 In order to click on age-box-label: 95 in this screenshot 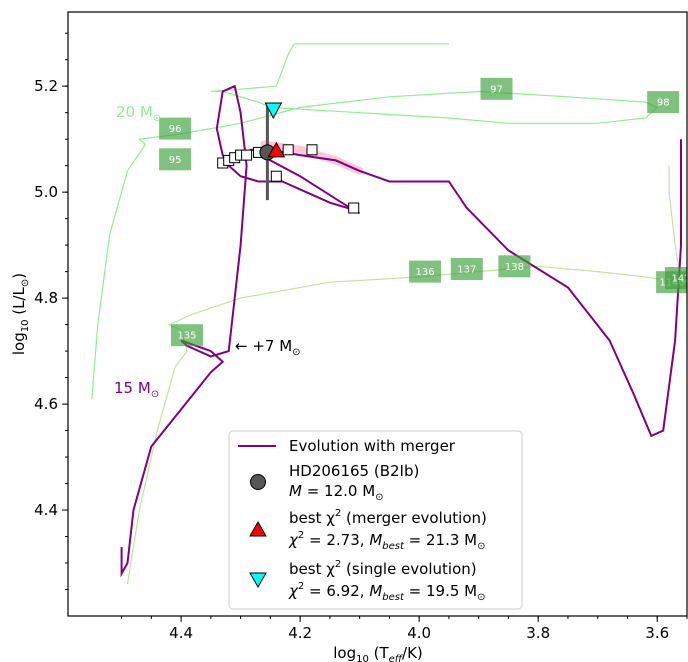, I will do `click(175, 160)`.